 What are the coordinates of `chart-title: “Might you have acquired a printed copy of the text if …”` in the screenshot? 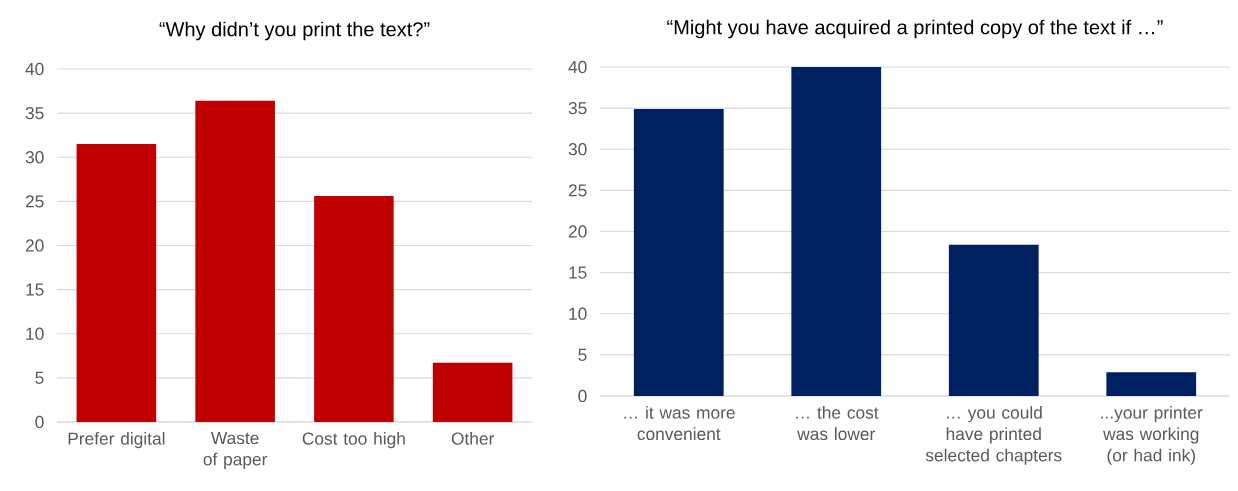 It's located at (915, 29).